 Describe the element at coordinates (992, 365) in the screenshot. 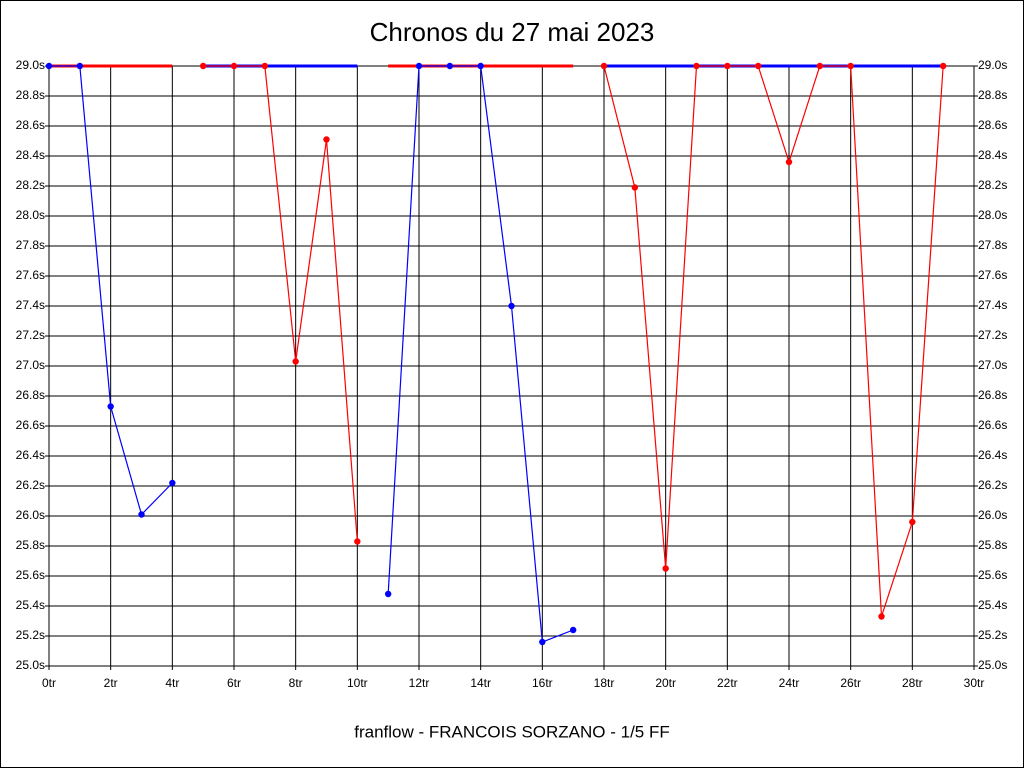

I see `y2-tick-label: 27.0s` at that location.